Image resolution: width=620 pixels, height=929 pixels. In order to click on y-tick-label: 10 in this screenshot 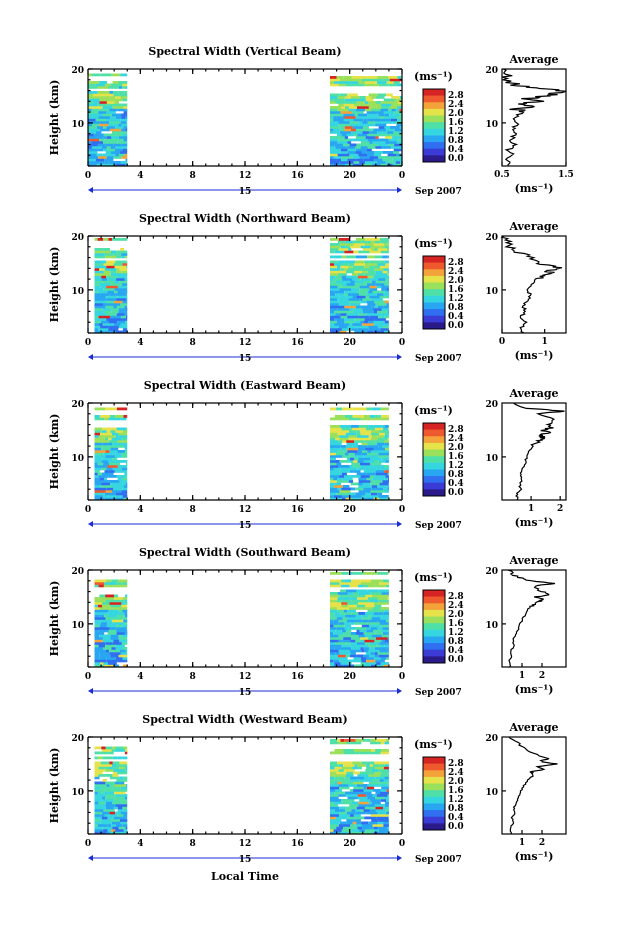, I will do `click(77, 125)`.